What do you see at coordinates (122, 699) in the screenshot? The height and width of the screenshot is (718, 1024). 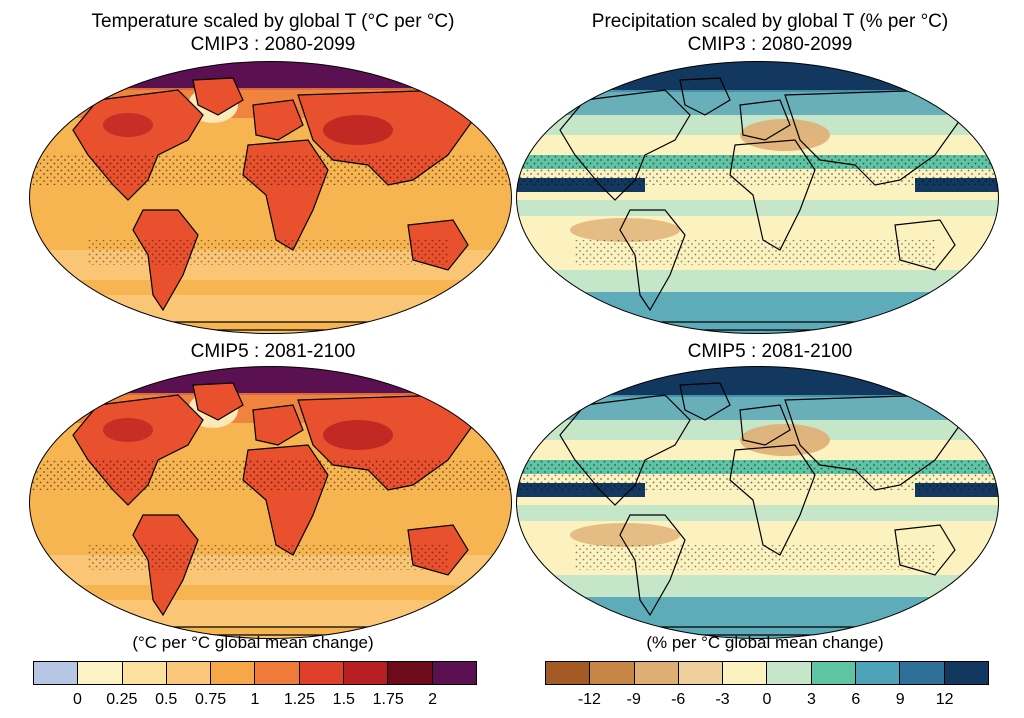 I see `temperature-colorbar-tick-label: 0.25` at bounding box center [122, 699].